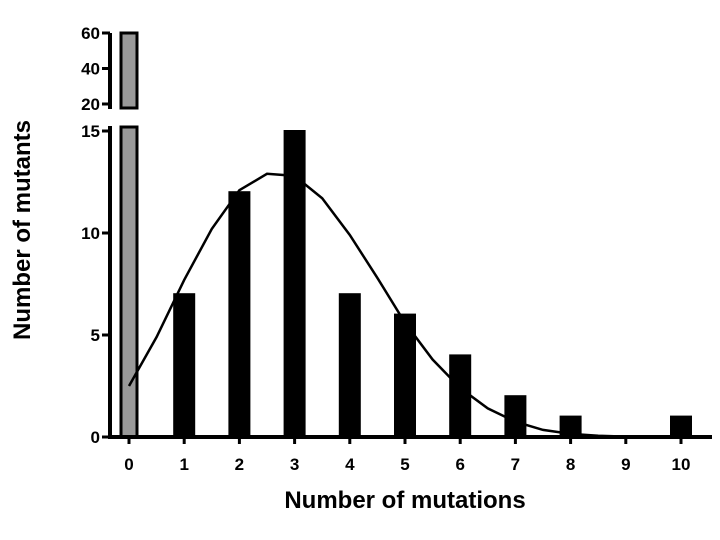 The height and width of the screenshot is (540, 720). What do you see at coordinates (90, 131) in the screenshot?
I see `y-tick-label-15: 15` at bounding box center [90, 131].